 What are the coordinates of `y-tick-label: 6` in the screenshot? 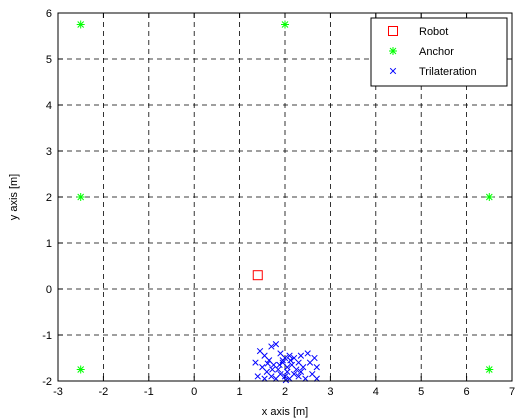 It's located at (49, 14).